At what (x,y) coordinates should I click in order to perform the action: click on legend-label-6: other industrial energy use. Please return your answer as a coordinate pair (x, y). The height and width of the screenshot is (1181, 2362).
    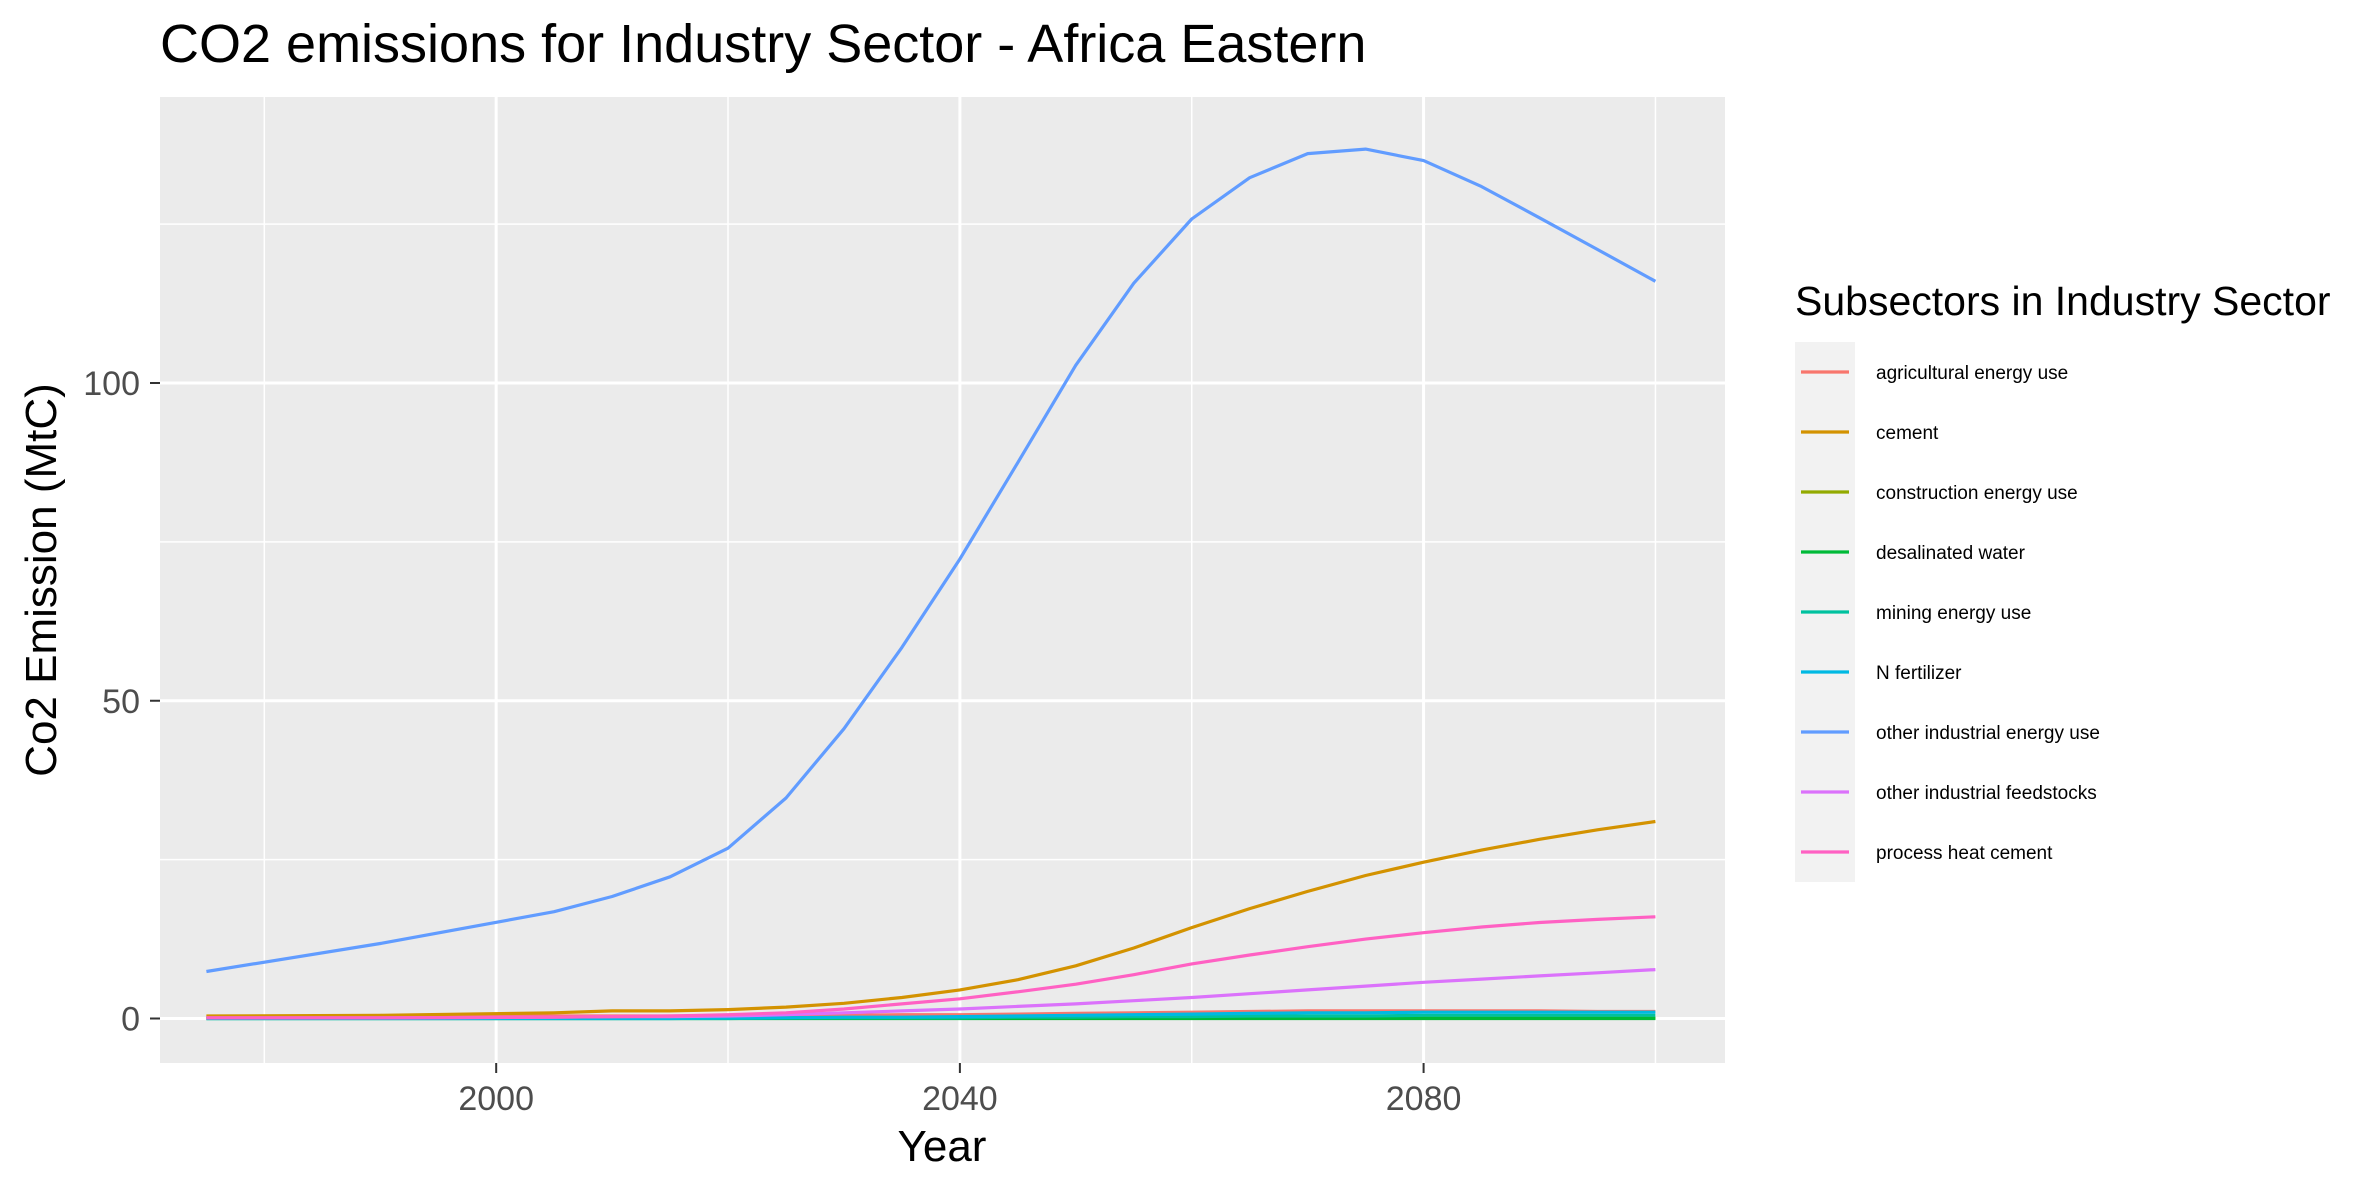
    Looking at the image, I should click on (1988, 733).